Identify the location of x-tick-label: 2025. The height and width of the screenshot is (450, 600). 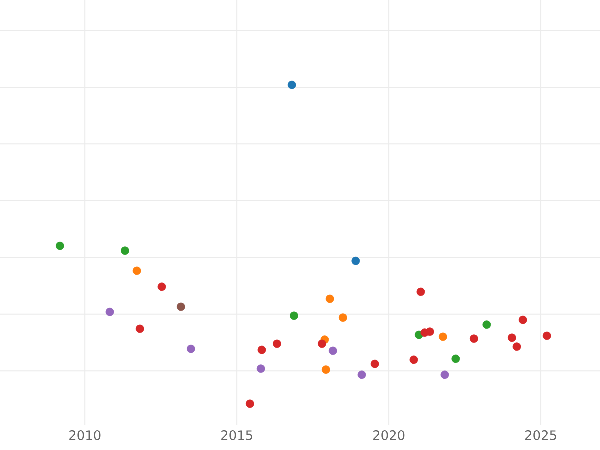
(541, 435).